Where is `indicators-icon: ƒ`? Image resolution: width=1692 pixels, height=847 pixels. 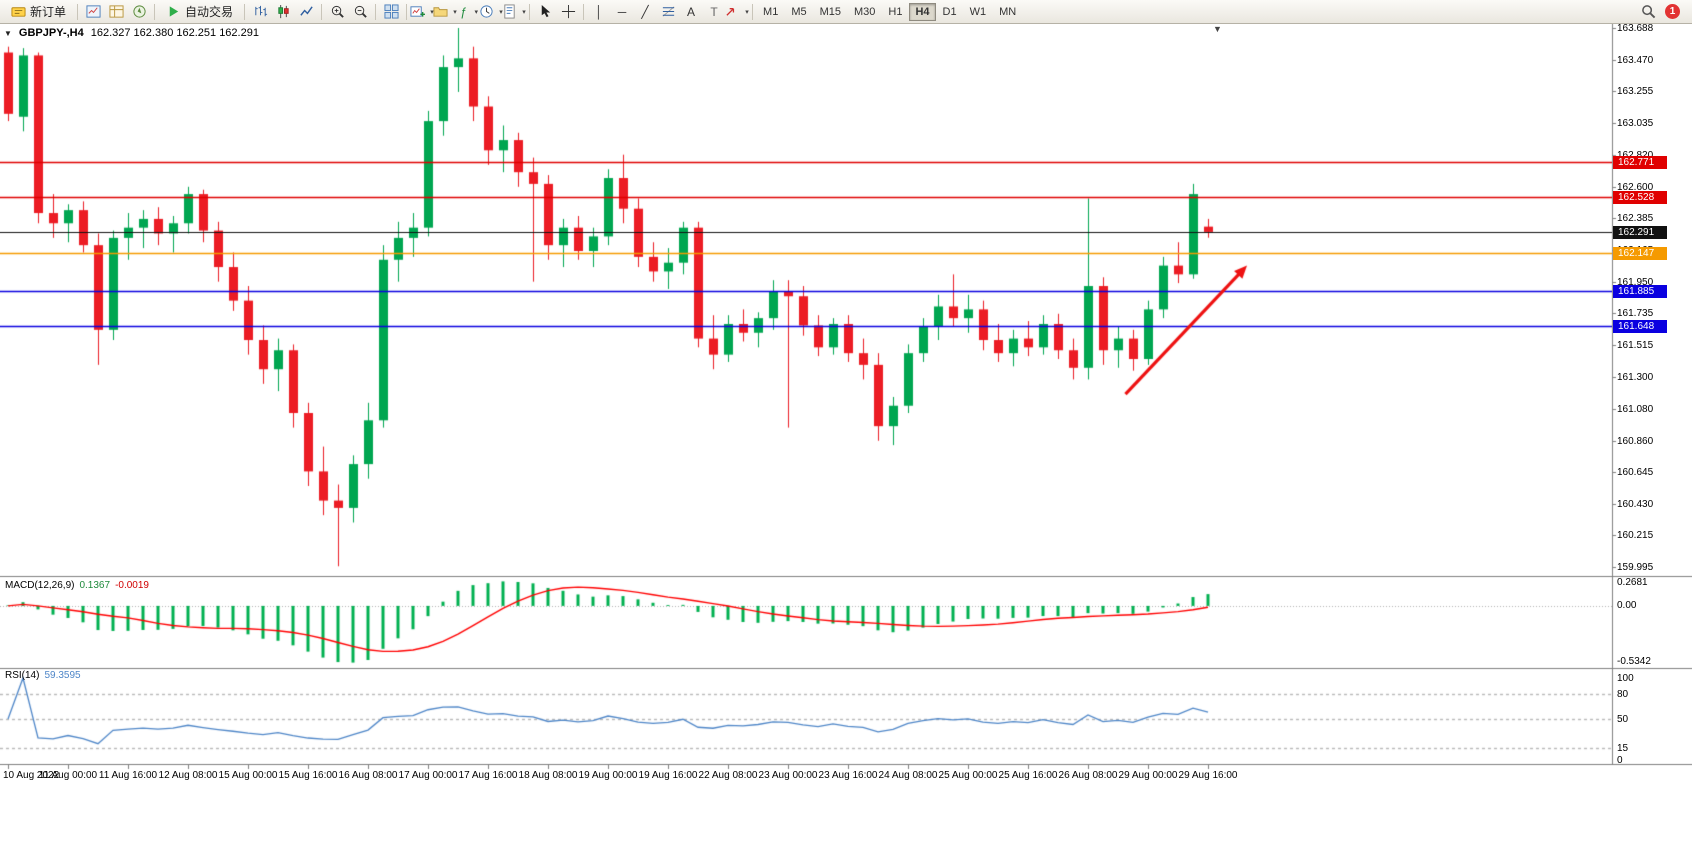
indicators-icon: ƒ is located at coordinates (464, 11).